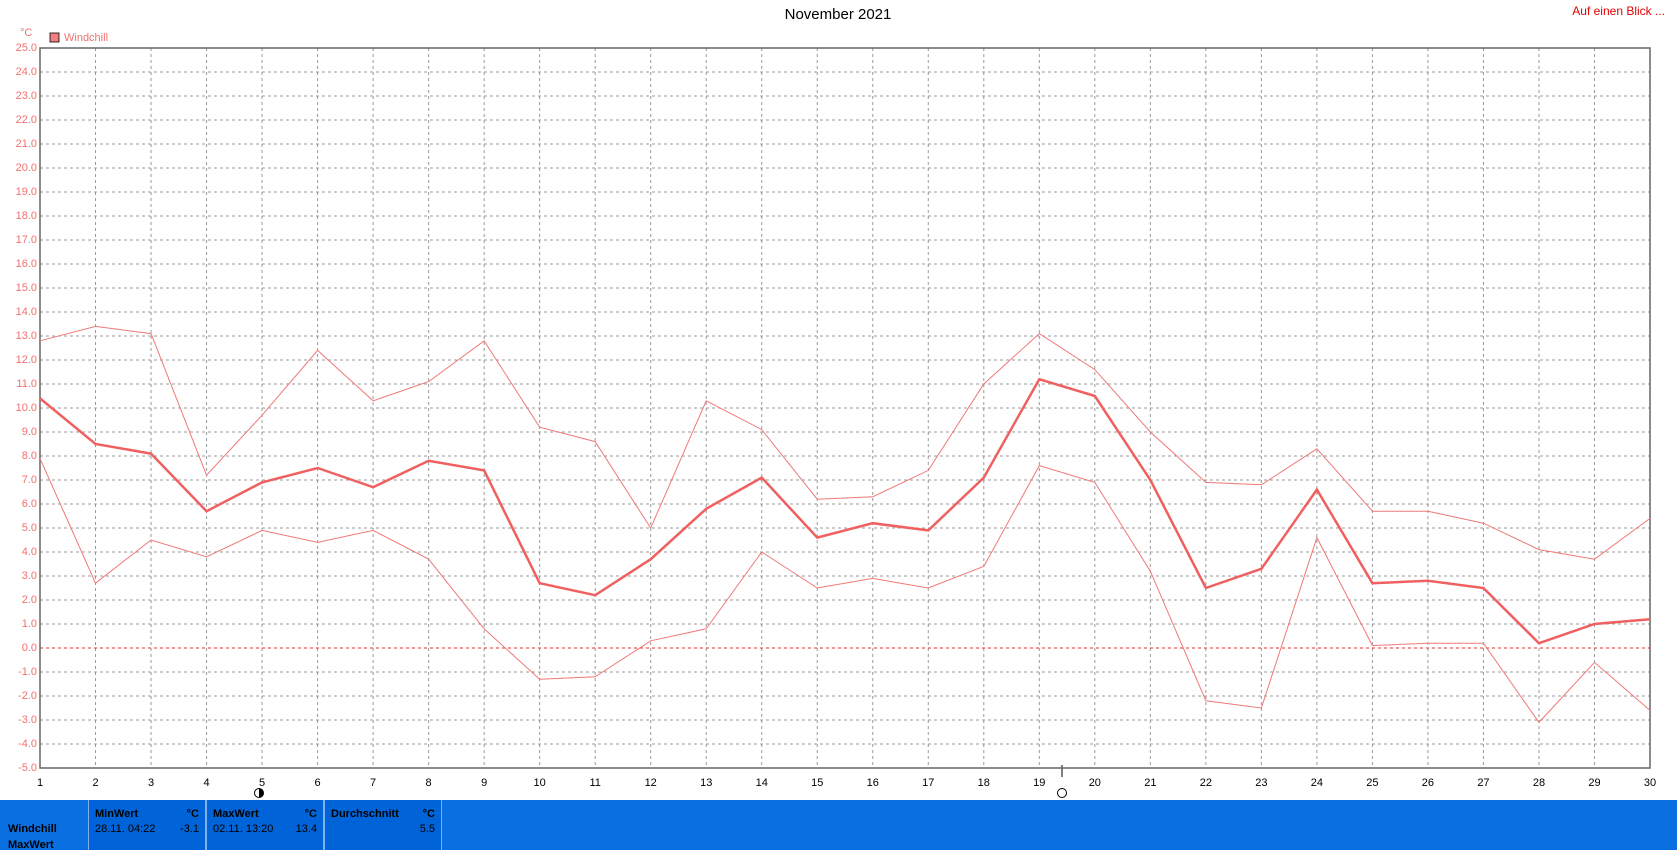 The height and width of the screenshot is (851, 1677). Describe the element at coordinates (1039, 783) in the screenshot. I see `x-tick-label: 19` at that location.